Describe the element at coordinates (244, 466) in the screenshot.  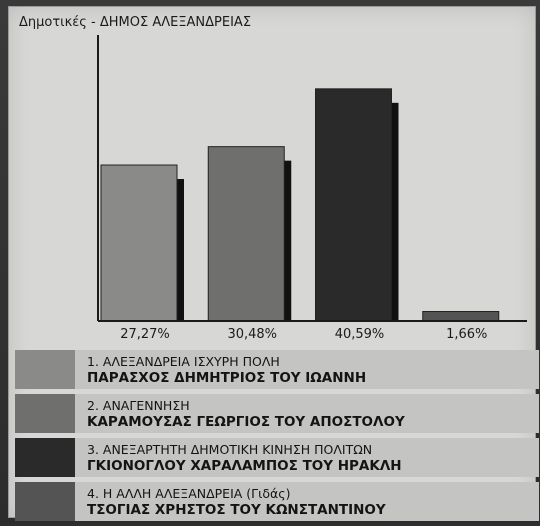
I see `legend-leader-3: ΓΚΙΟΝΟΓΛΟΥ ΧΑΡΑΛΑΜΠΟΣ ΤΟΥ ΗΡΑΚΛΗ` at that location.